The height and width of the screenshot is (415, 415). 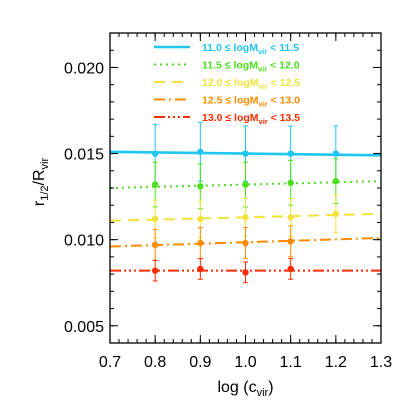 What do you see at coordinates (381, 362) in the screenshot?
I see `x-tick-label: 1.3` at bounding box center [381, 362].